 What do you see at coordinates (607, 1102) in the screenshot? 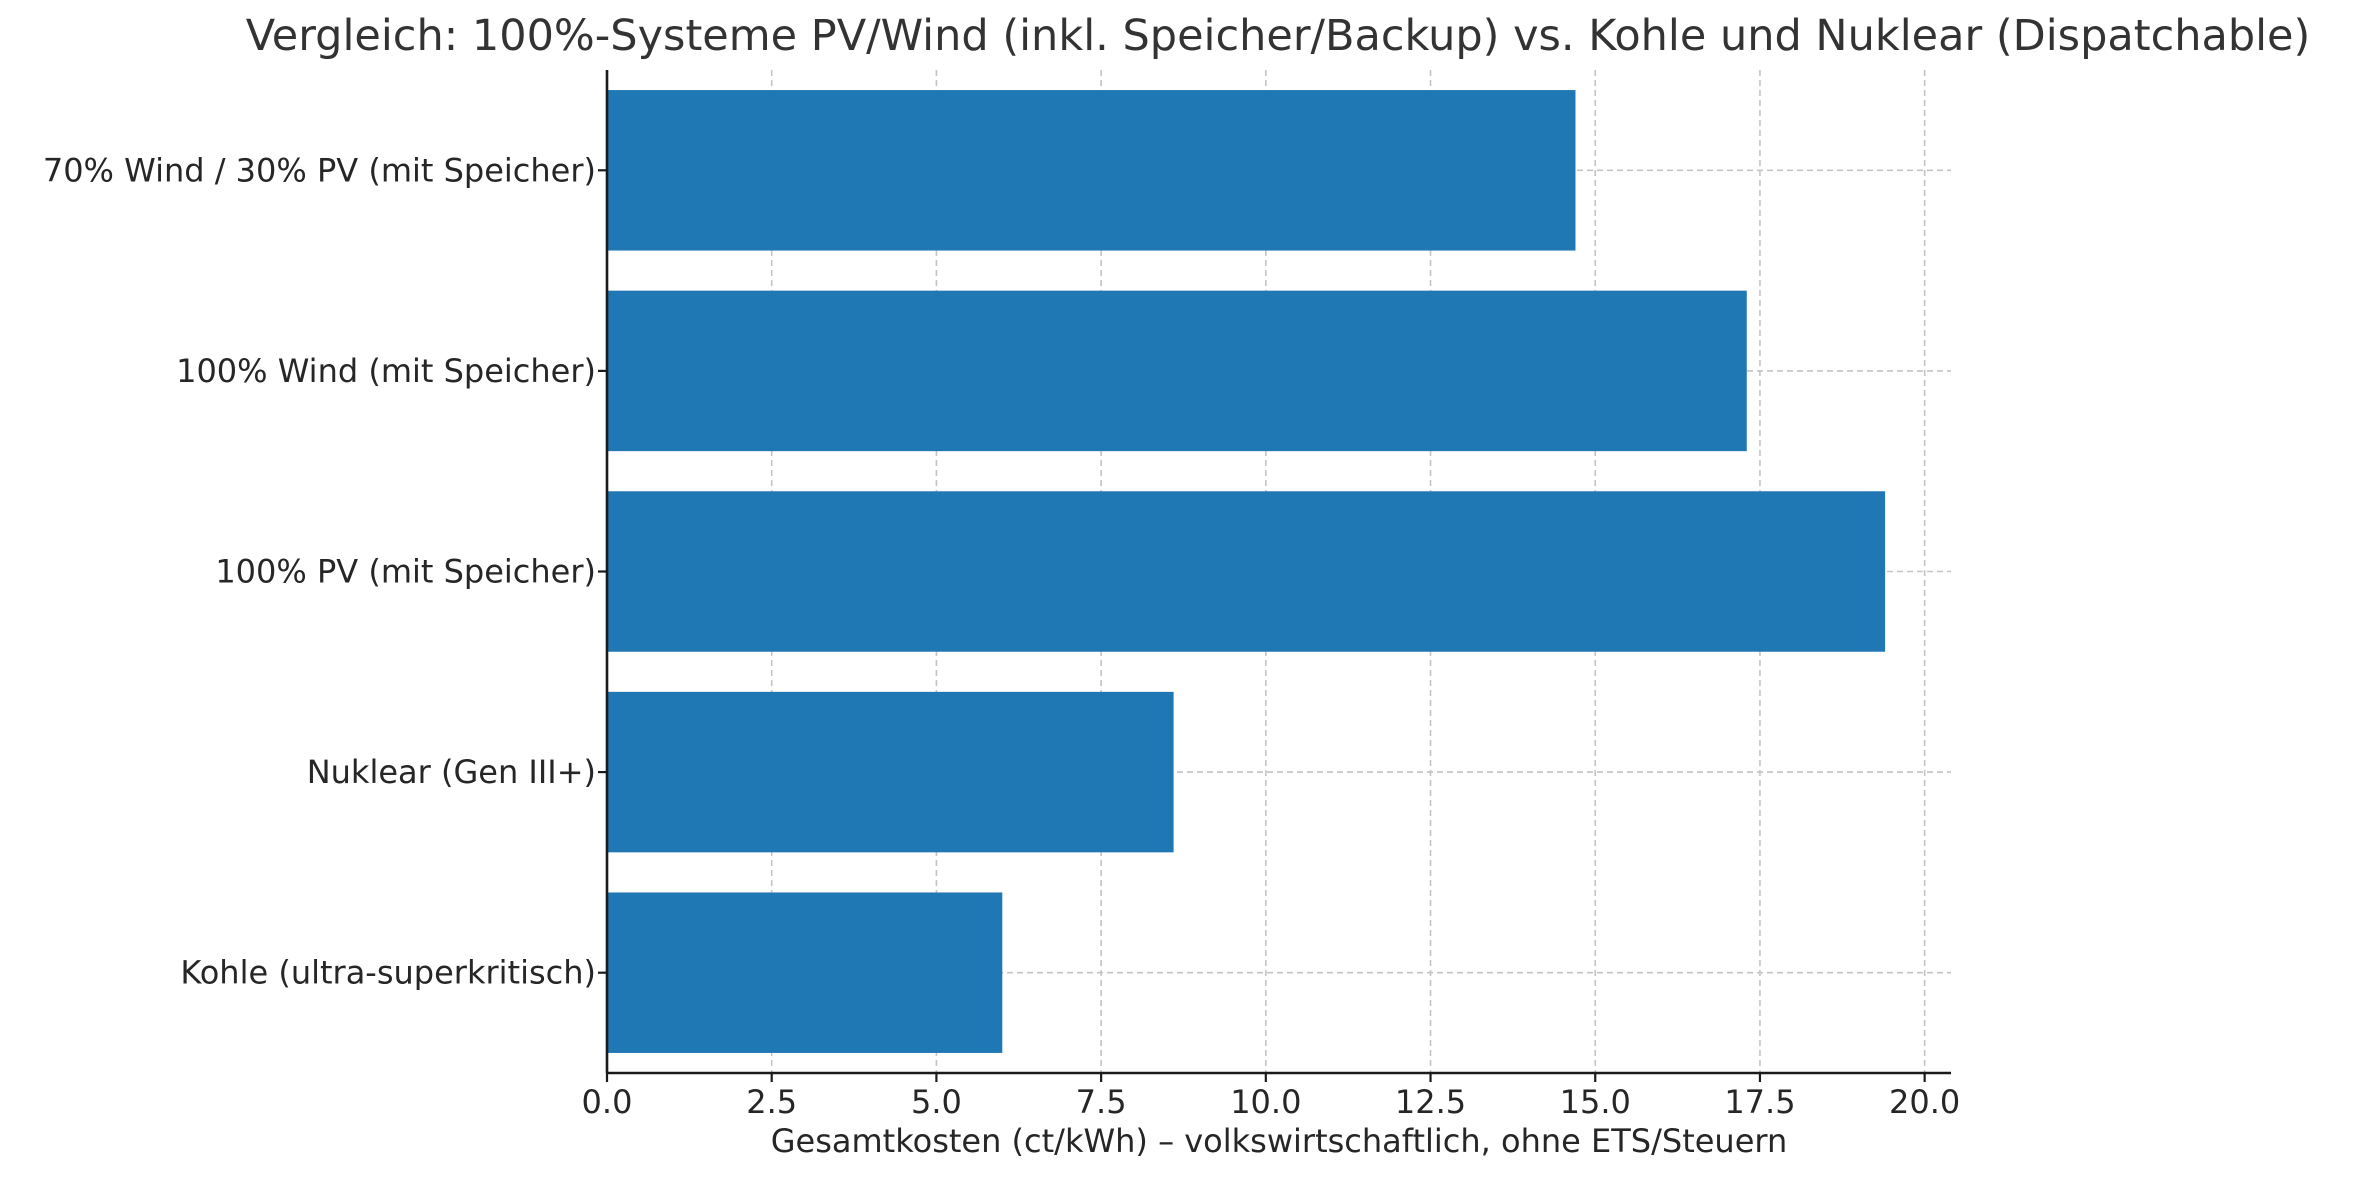
I see `x-tick-label: 0.0` at bounding box center [607, 1102].